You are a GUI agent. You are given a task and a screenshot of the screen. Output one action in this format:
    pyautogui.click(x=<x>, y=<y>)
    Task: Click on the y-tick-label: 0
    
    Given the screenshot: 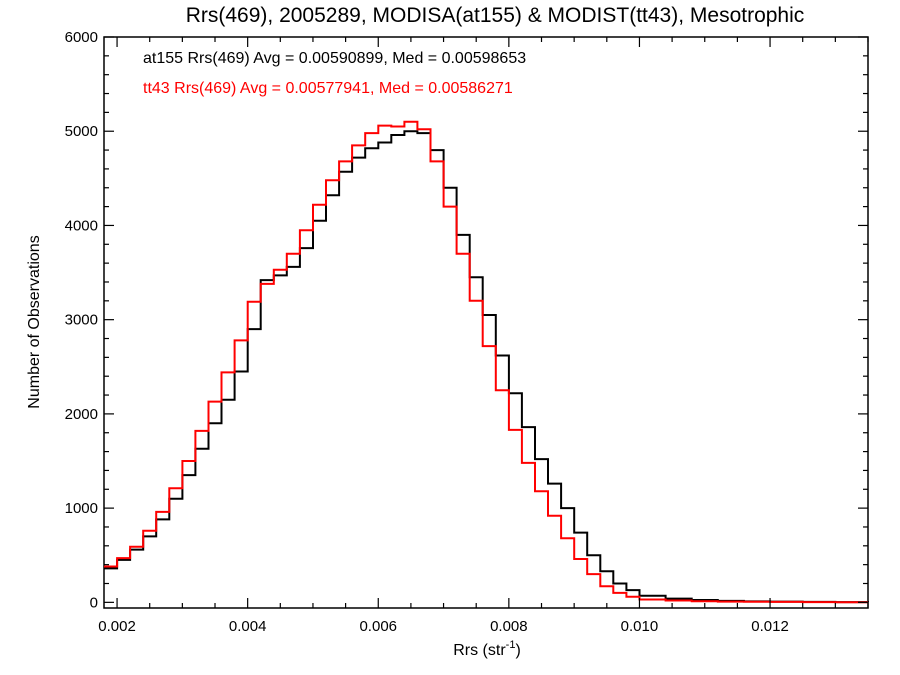 What is the action you would take?
    pyautogui.click(x=94, y=602)
    